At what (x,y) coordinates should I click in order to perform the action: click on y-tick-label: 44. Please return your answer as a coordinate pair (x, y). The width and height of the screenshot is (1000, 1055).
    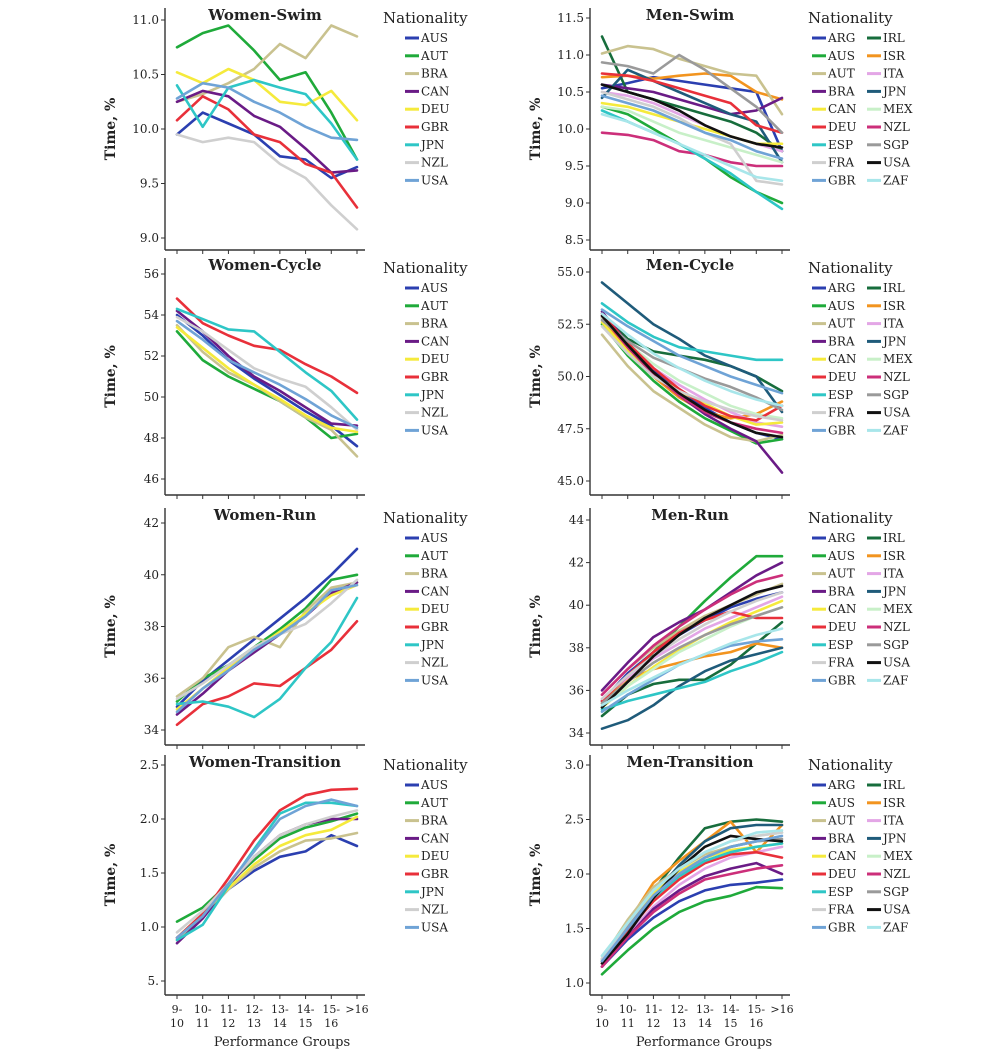
    Looking at the image, I should click on (577, 520).